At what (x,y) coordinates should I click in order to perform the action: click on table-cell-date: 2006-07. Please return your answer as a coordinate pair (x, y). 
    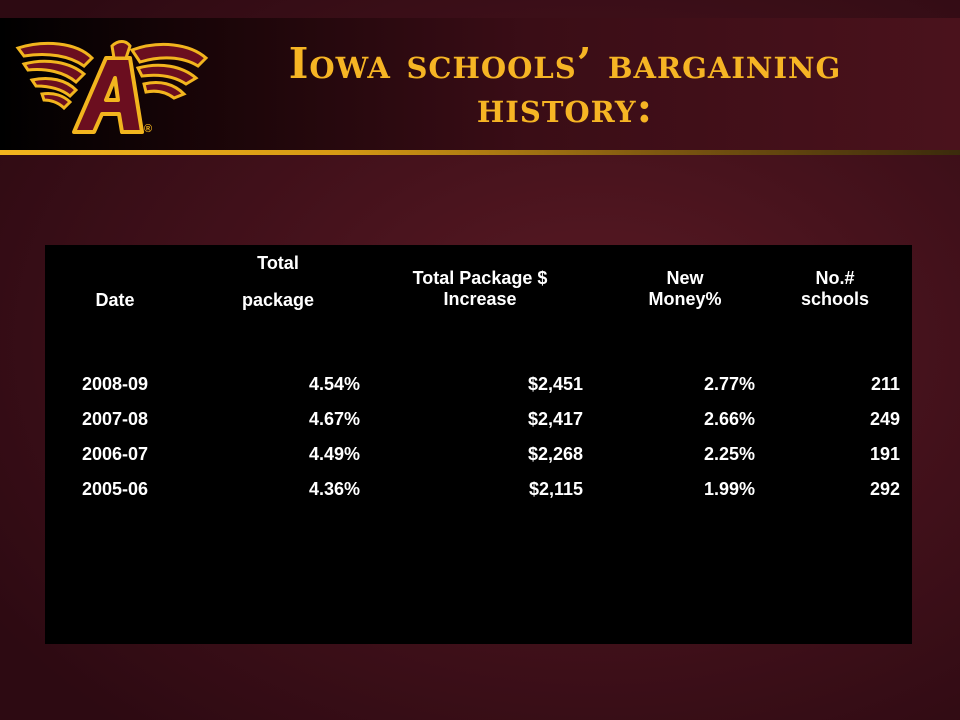
    Looking at the image, I should click on (115, 454).